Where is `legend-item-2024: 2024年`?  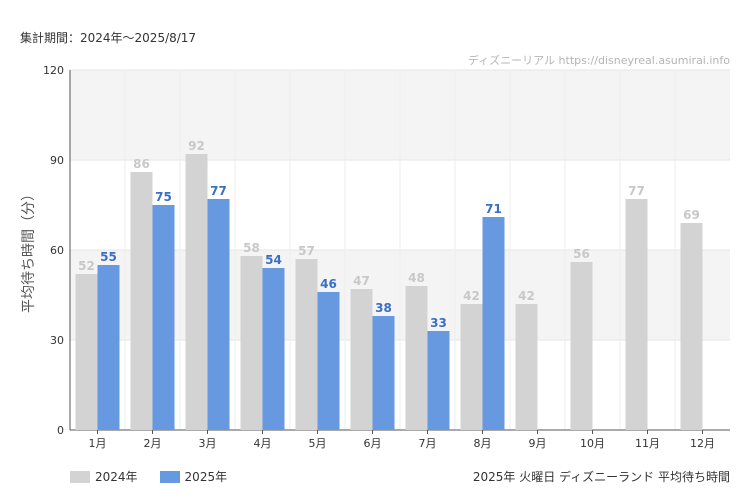 legend-item-2024: 2024年 is located at coordinates (104, 476).